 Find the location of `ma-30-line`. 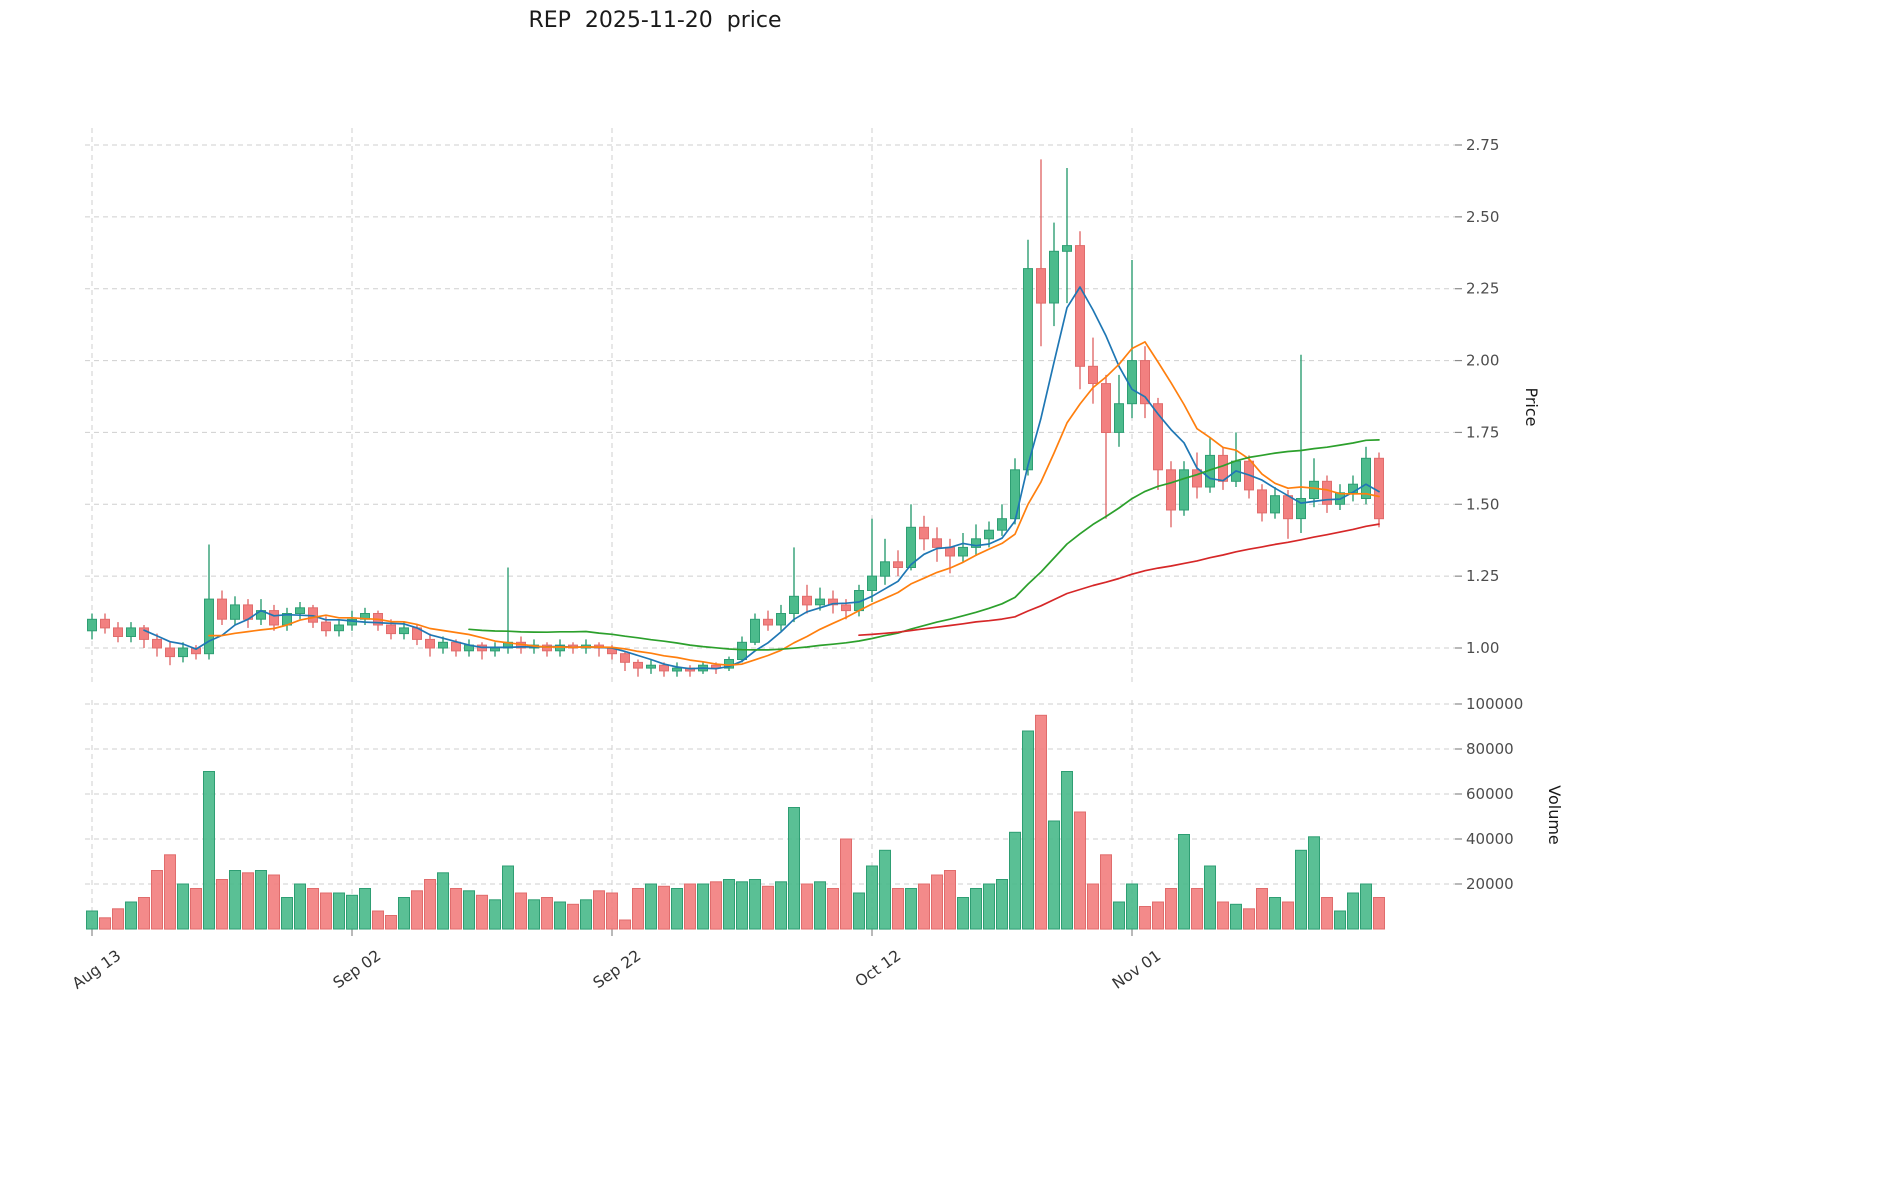

ma-30-line is located at coordinates (924, 545).